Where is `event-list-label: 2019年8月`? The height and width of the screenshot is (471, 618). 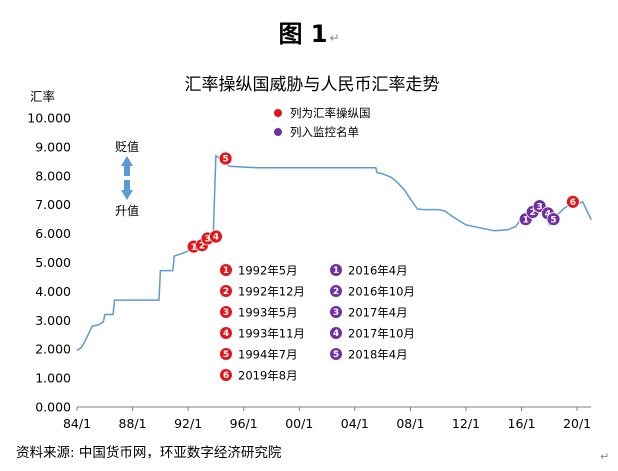
event-list-label: 2019年8月 is located at coordinates (268, 376).